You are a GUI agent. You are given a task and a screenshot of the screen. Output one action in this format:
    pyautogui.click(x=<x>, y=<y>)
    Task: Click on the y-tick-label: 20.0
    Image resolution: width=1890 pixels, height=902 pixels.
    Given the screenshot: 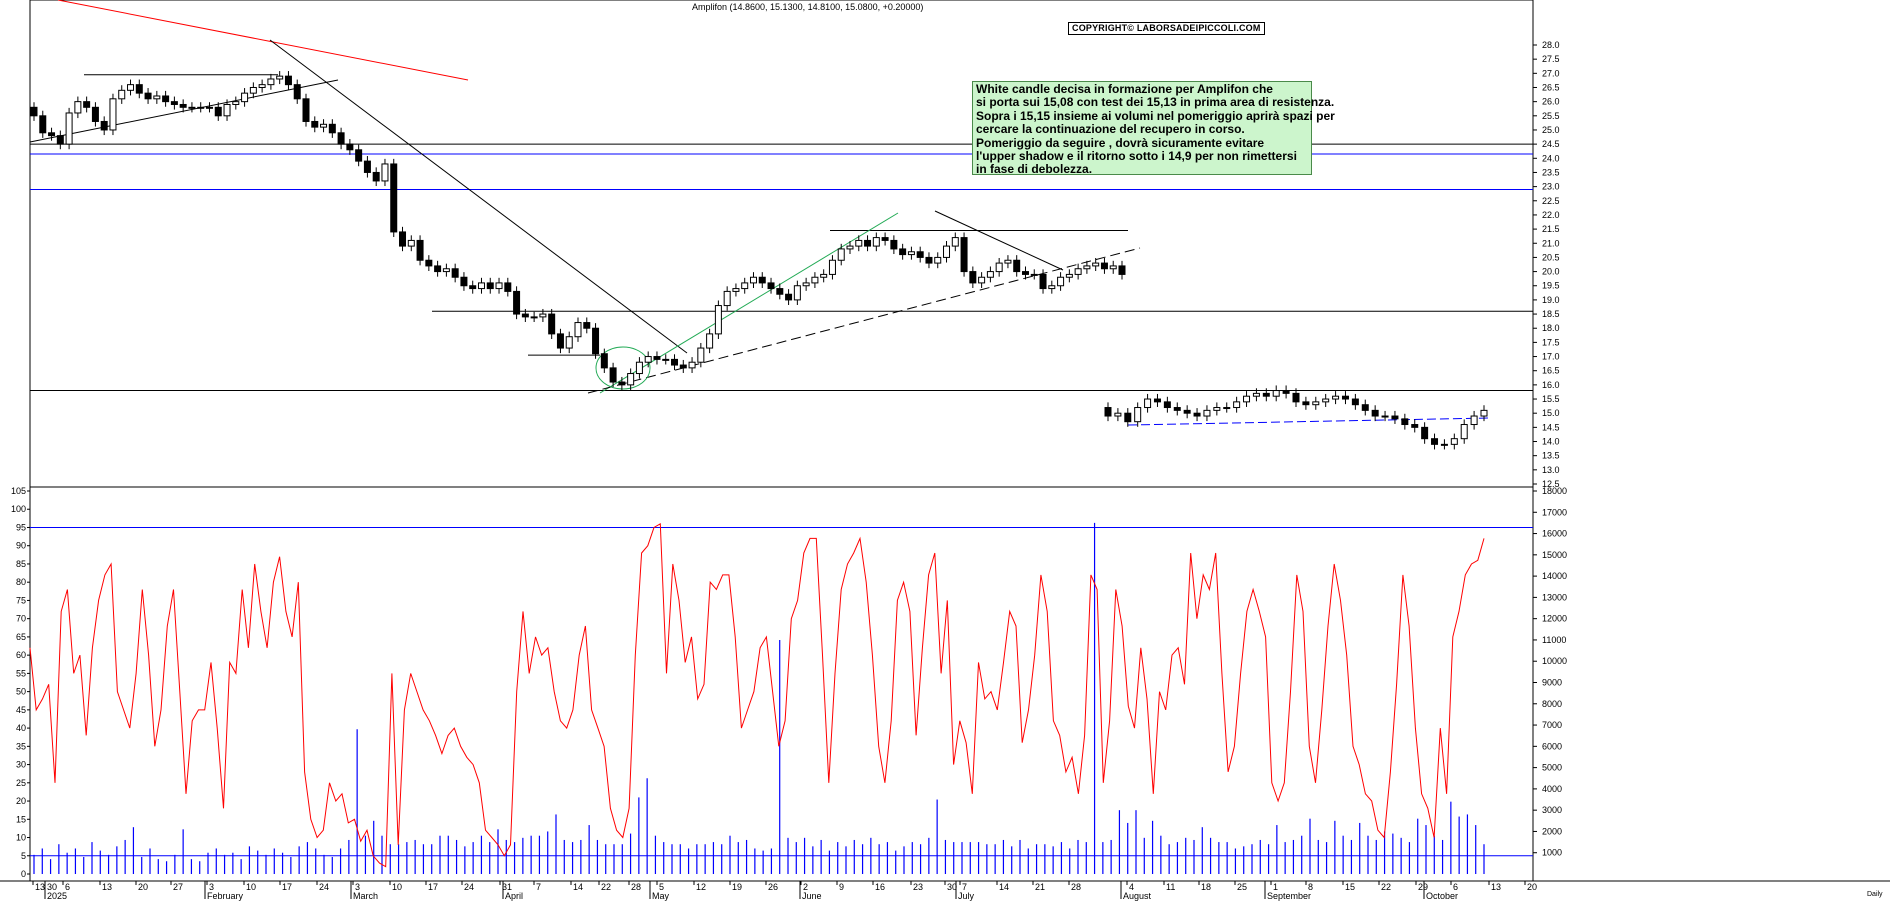 What is the action you would take?
    pyautogui.click(x=1551, y=272)
    